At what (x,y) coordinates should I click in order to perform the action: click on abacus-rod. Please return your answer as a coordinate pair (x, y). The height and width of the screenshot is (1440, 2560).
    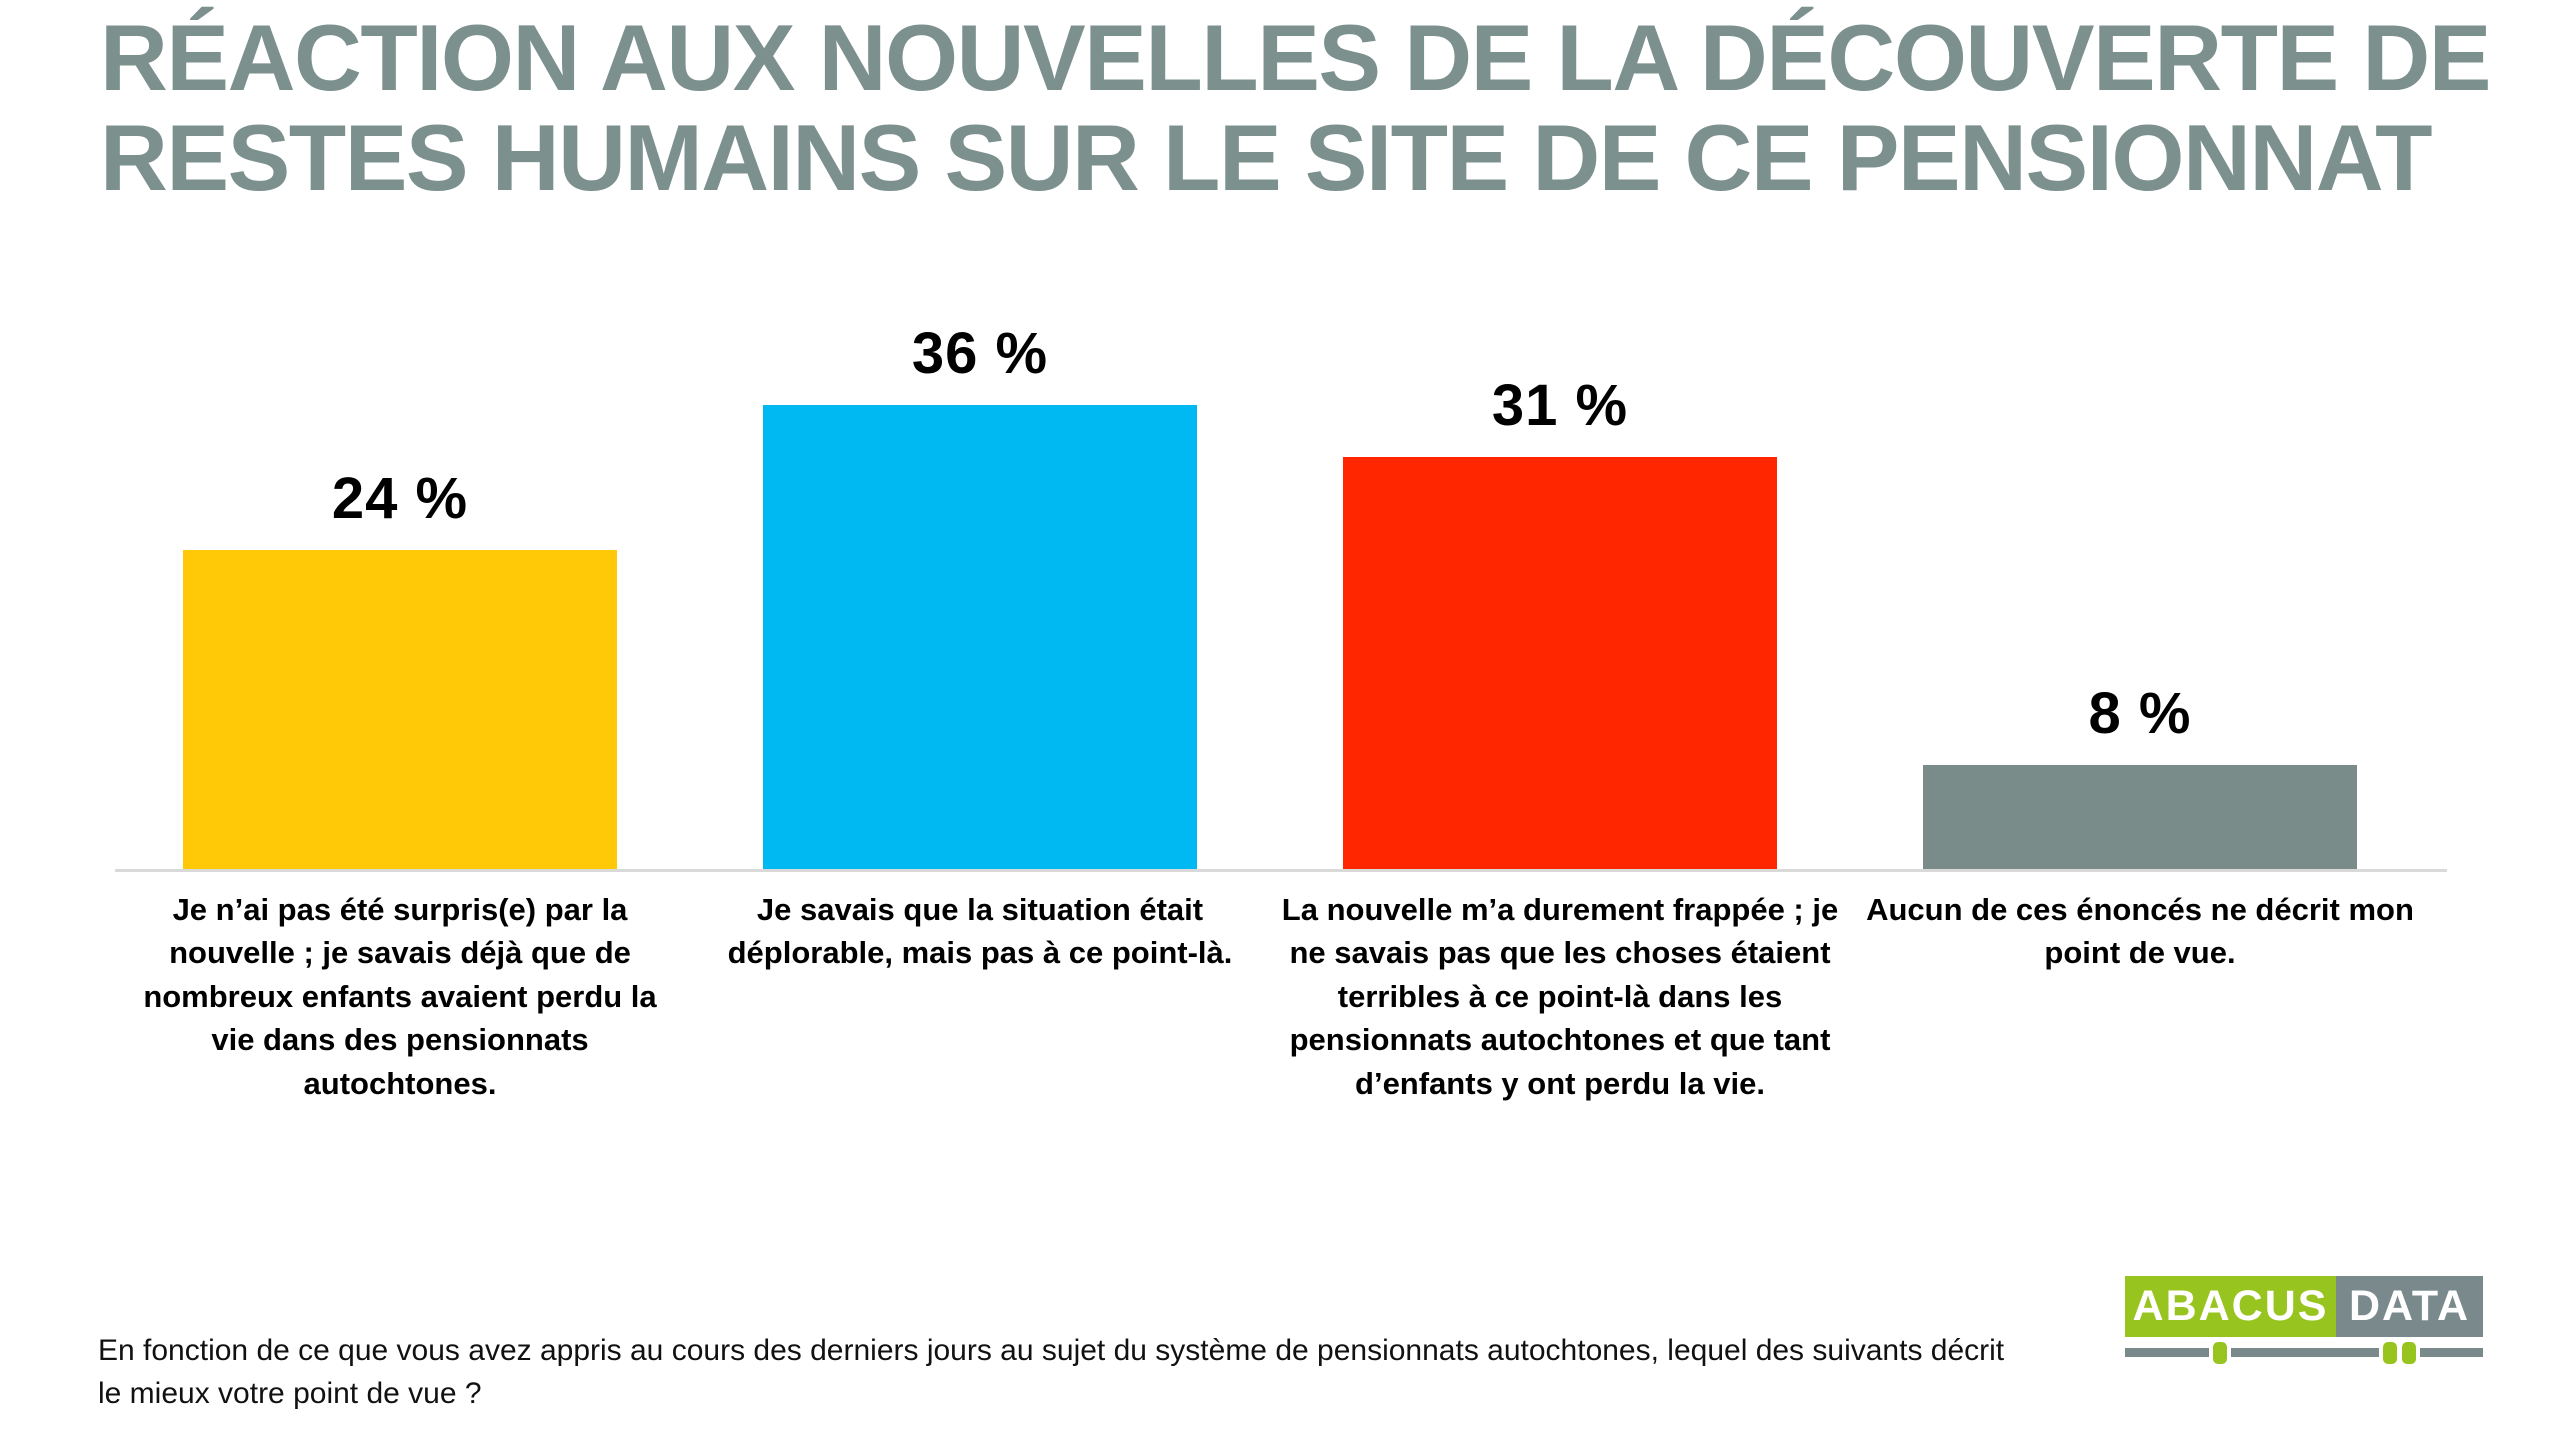
    Looking at the image, I should click on (2304, 1352).